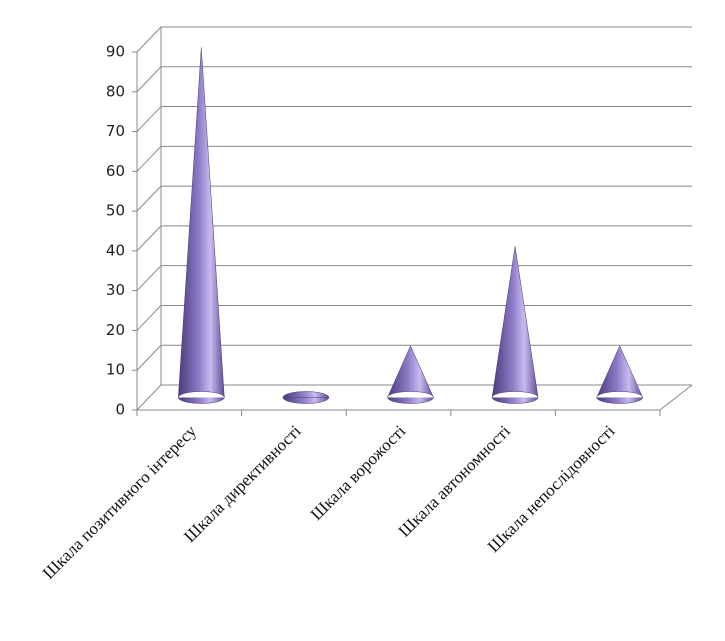  I want to click on y-tick-label: 40, so click(115, 250).